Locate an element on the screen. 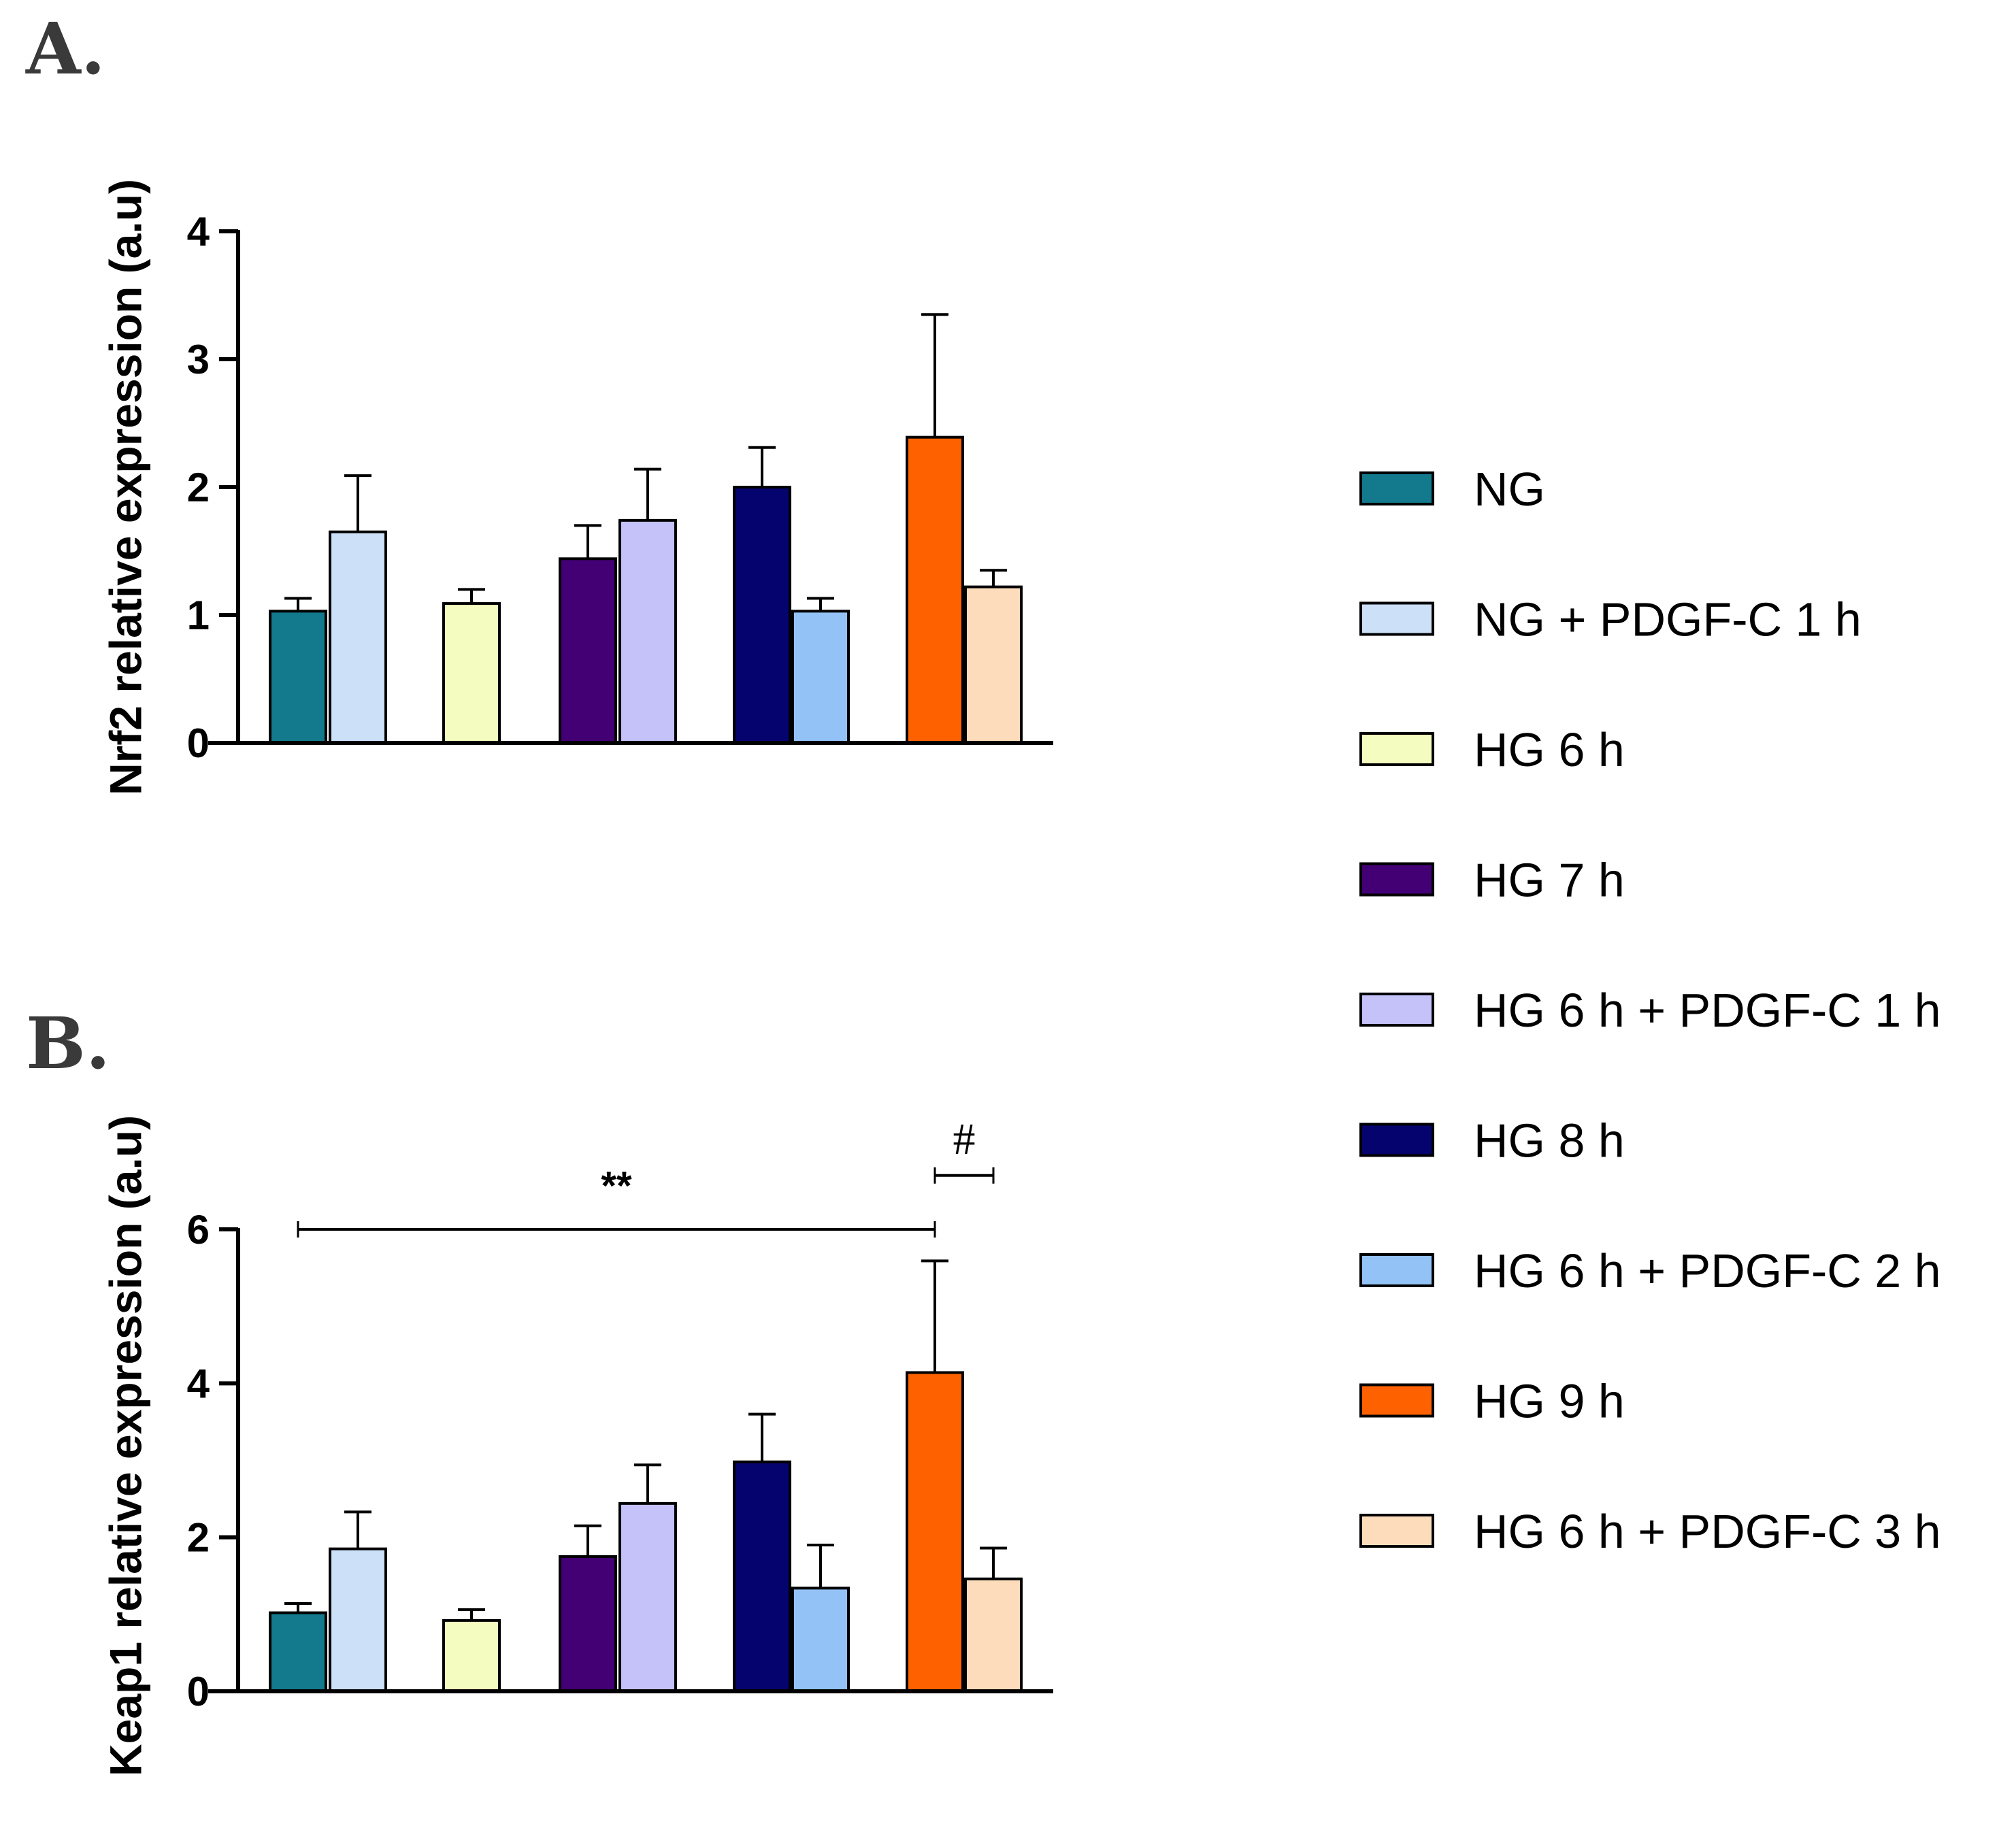  y-tick-label: 6 is located at coordinates (198, 1229).